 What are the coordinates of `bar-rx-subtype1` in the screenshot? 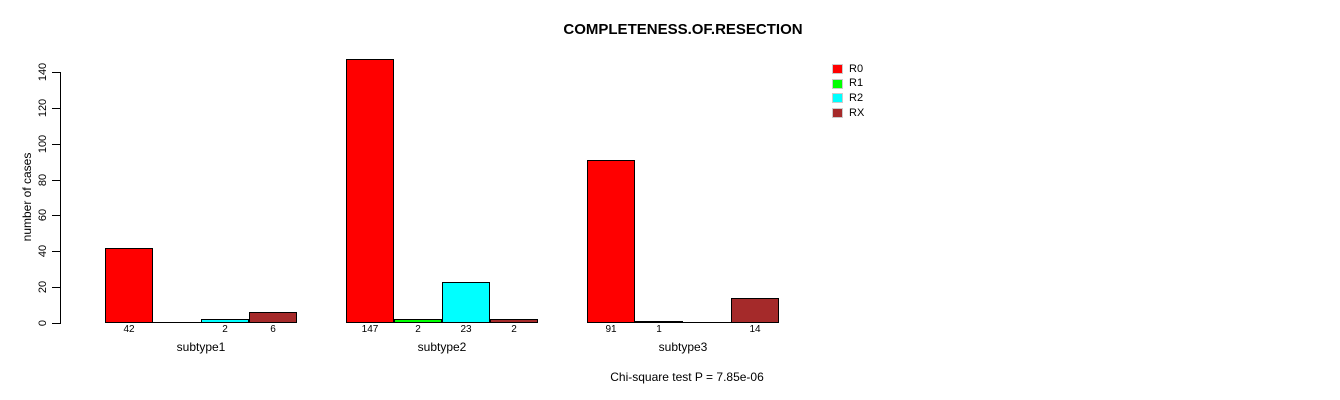 It's located at (273, 317).